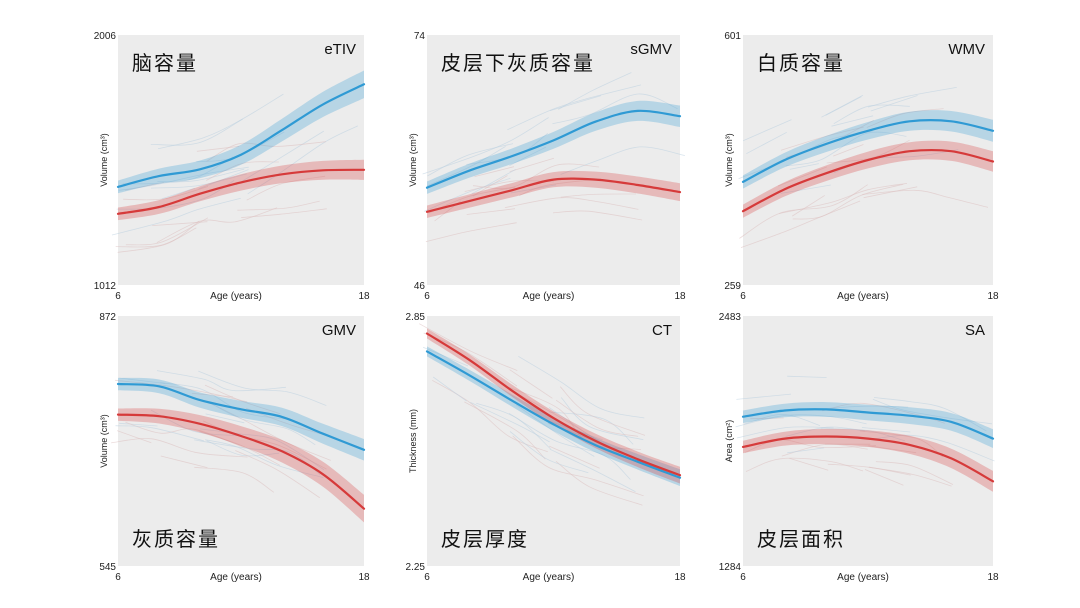 The width and height of the screenshot is (1080, 608). What do you see at coordinates (729, 160) in the screenshot?
I see `y-axis-label: Volume (cm³)` at bounding box center [729, 160].